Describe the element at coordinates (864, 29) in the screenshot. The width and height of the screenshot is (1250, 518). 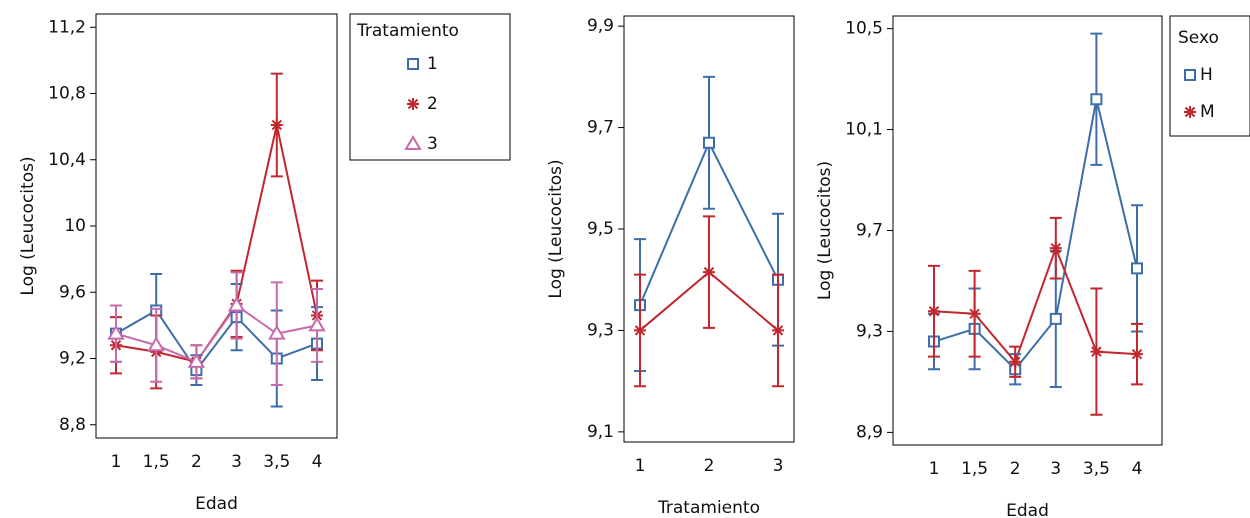
I see `y-tick-label: 10,5` at that location.